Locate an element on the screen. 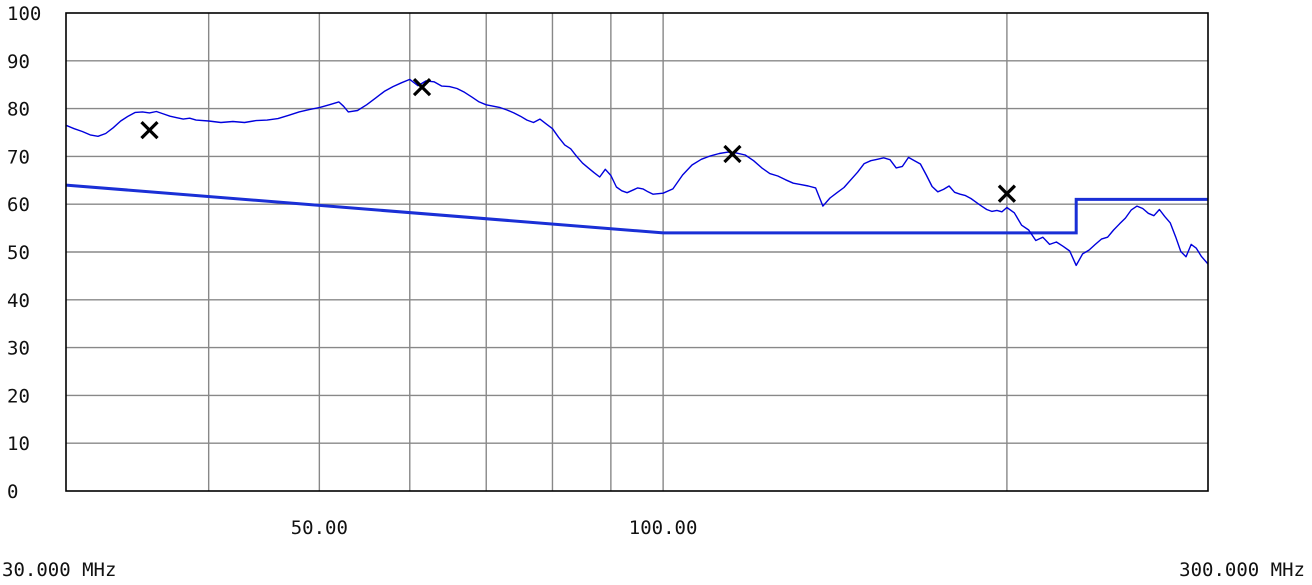  x-range-end-label: 300.000 MHz is located at coordinates (1242, 570).